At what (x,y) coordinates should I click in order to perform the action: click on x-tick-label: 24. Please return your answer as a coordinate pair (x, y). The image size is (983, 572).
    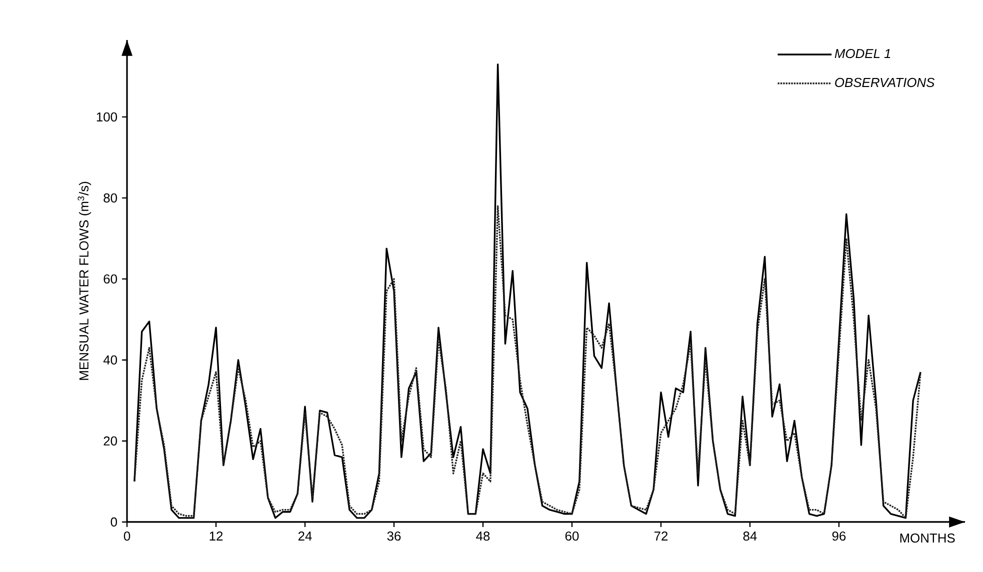
    Looking at the image, I should click on (305, 536).